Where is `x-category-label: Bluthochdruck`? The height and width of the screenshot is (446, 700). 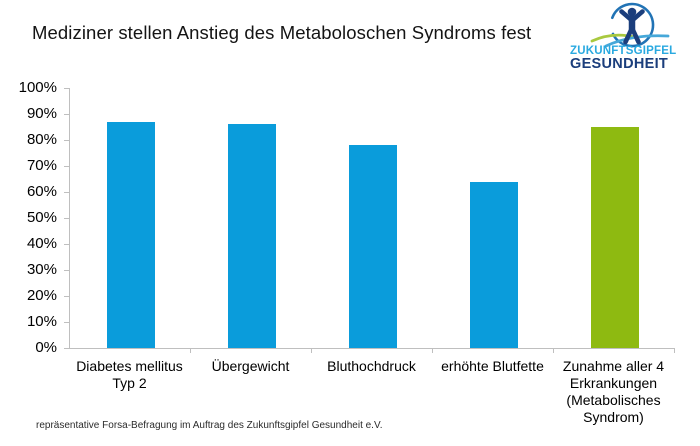 x-category-label: Bluthochdruck is located at coordinates (371, 366).